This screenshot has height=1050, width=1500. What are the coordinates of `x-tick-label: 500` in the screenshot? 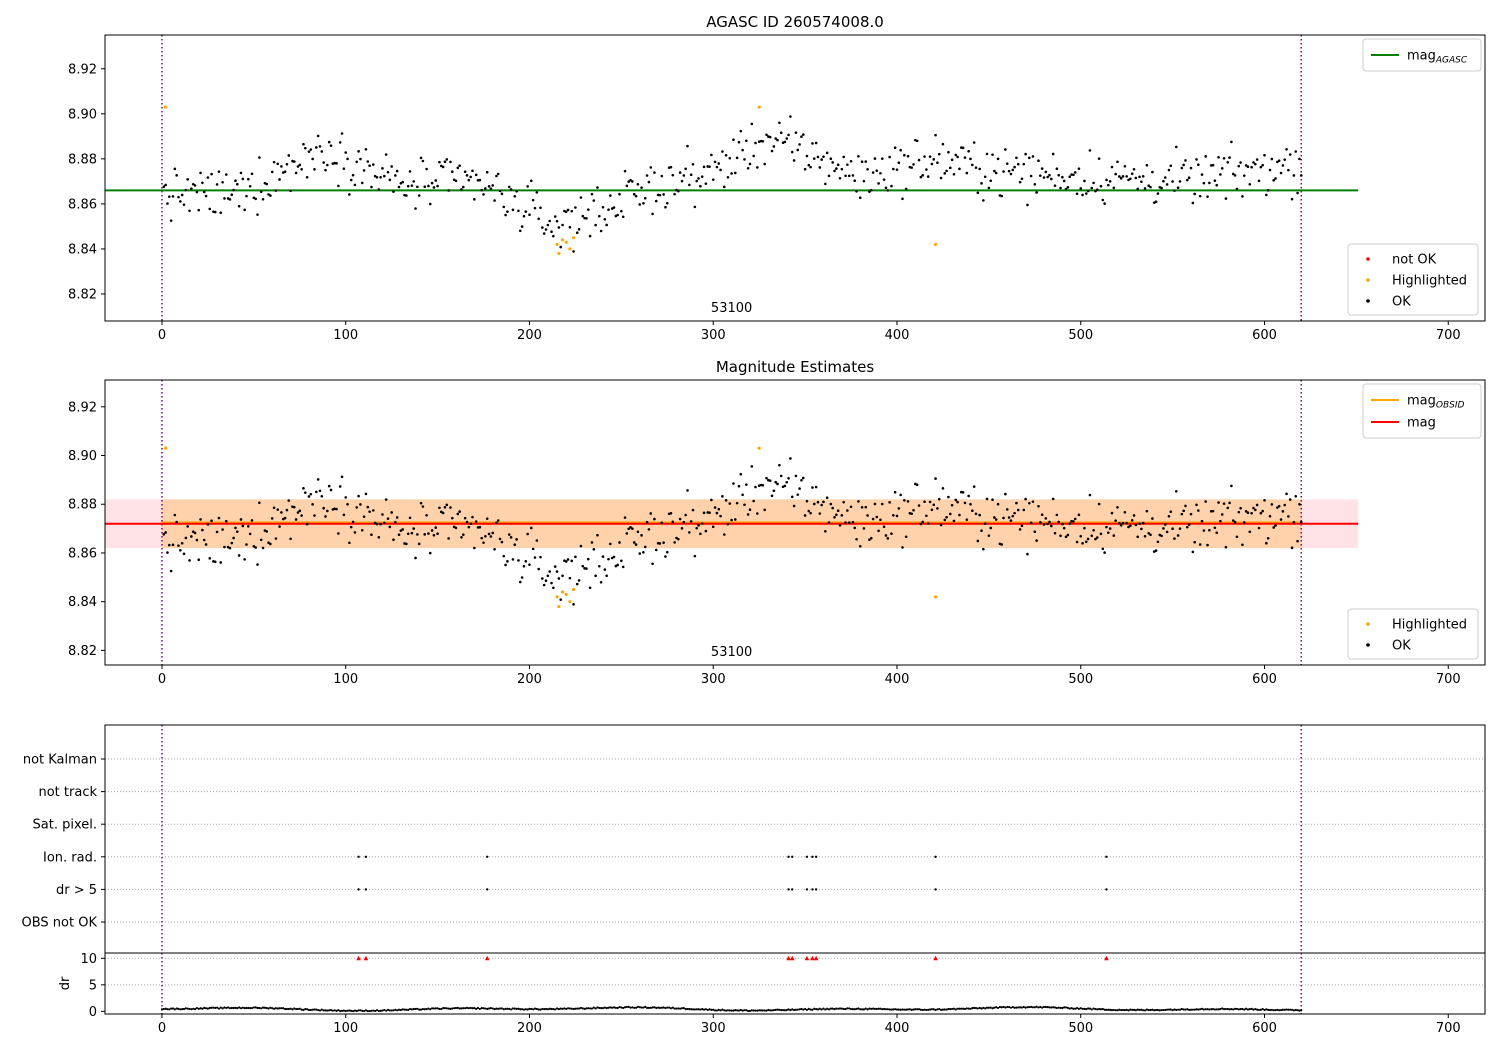 It's located at (1080, 335).